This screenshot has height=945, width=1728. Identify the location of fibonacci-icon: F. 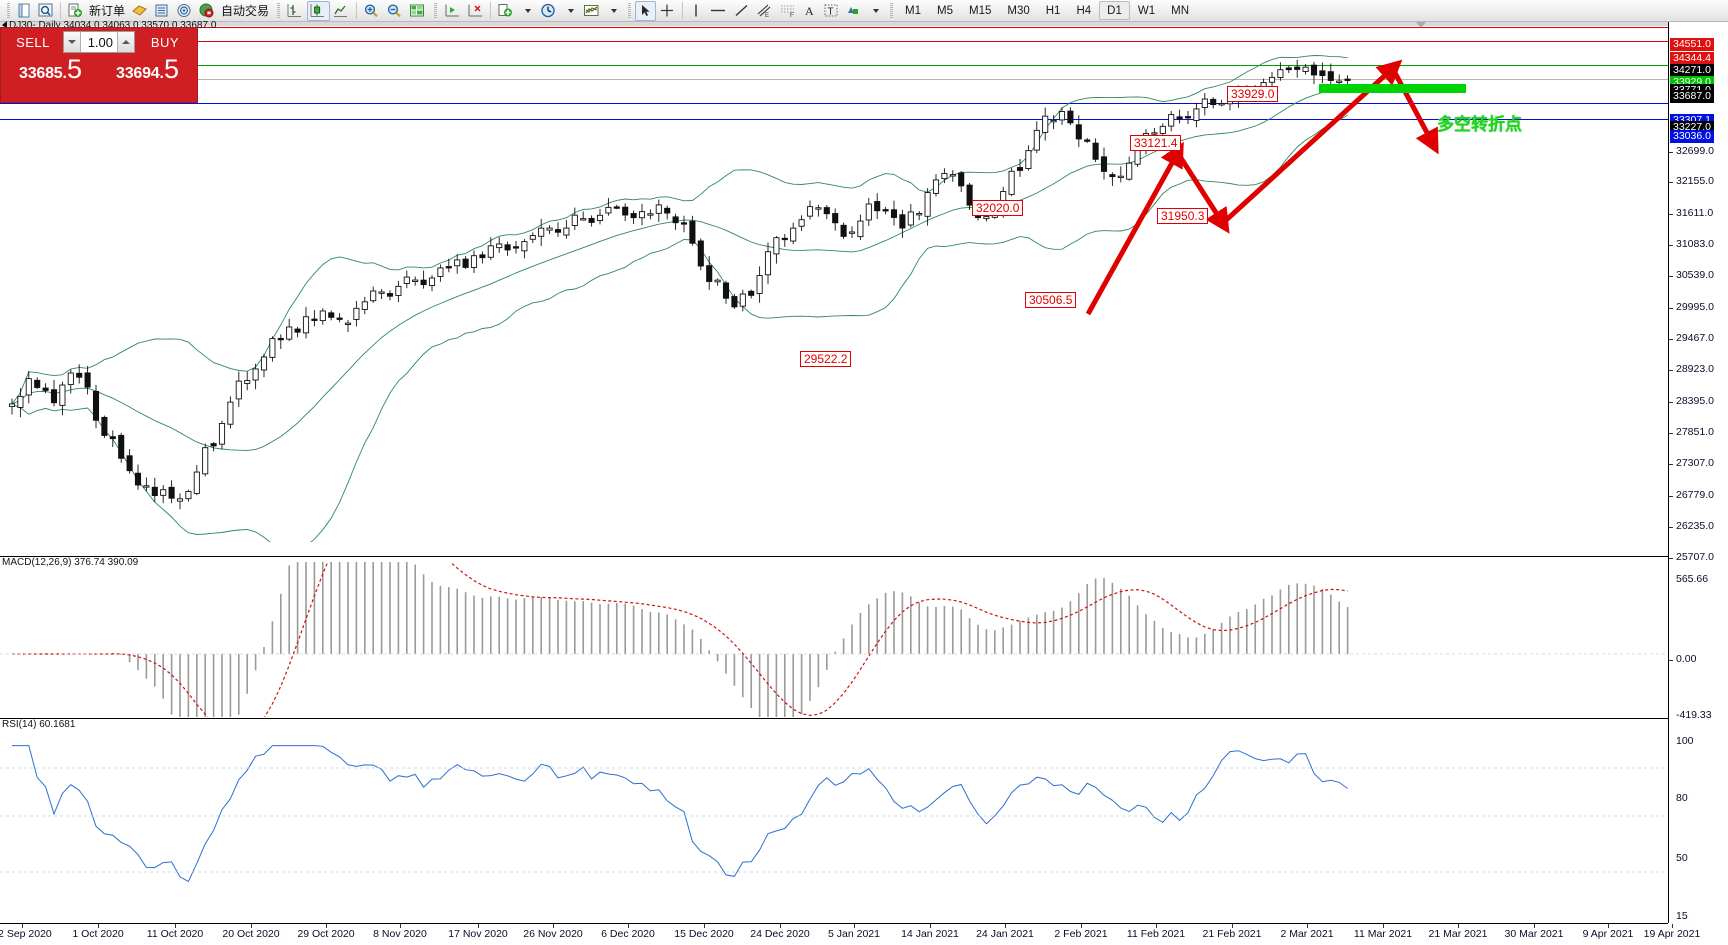
(788, 11).